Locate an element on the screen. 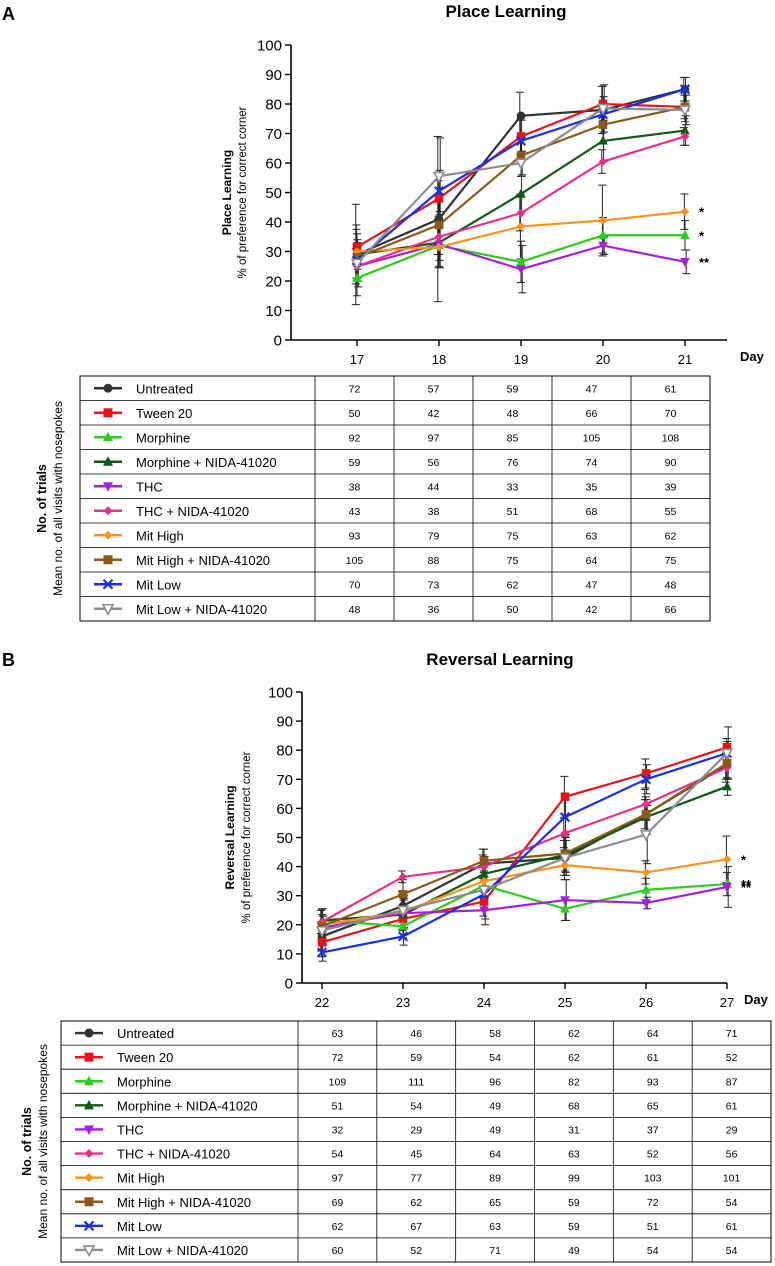 The image size is (775, 1266). table-cell: 51 is located at coordinates (513, 512).